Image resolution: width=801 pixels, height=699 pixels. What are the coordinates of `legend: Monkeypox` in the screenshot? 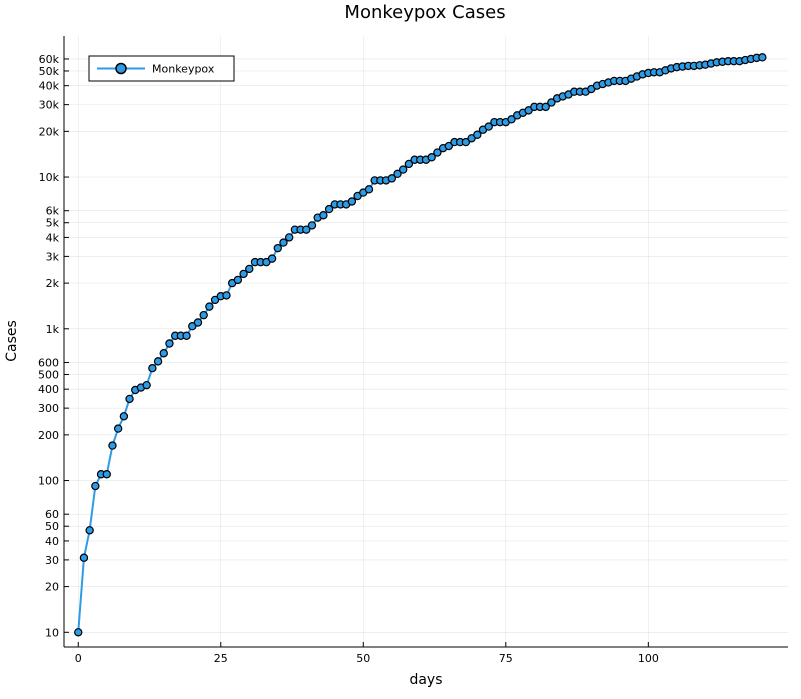 It's located at (161, 68).